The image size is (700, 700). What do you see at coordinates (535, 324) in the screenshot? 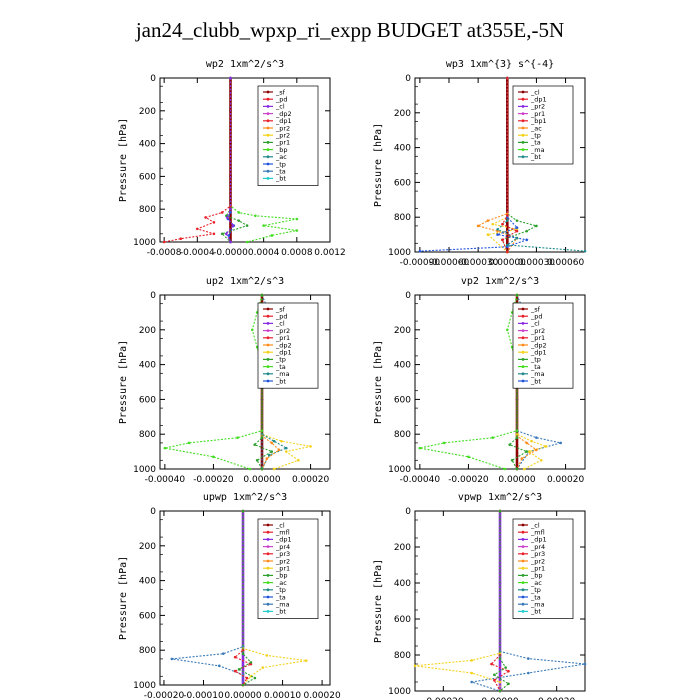
I see `legend-label: _cl` at bounding box center [535, 324].